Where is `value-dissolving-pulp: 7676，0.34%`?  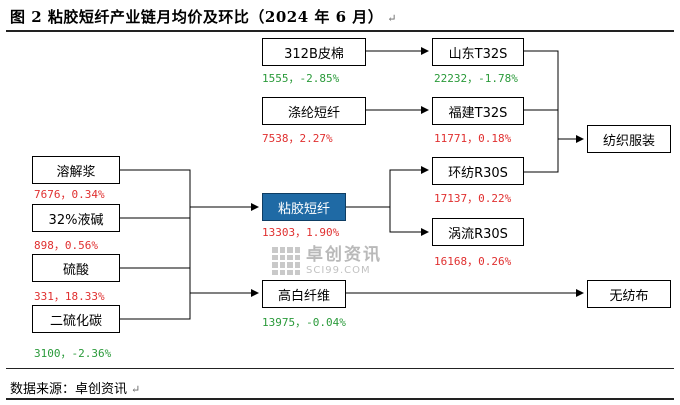 value-dissolving-pulp: 7676，0.34% is located at coordinates (69, 194).